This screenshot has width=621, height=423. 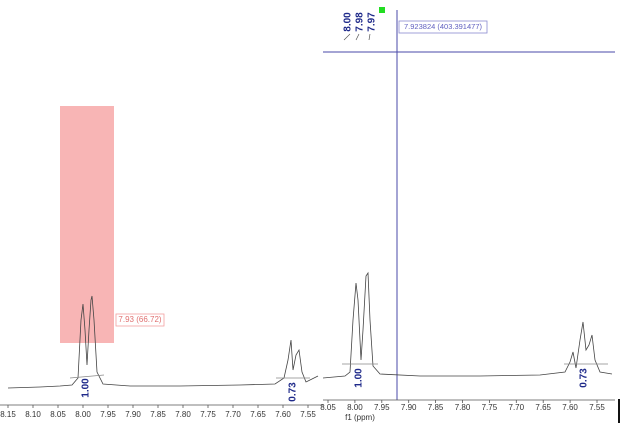 I want to click on tick-label: 8.15, so click(x=8, y=414).